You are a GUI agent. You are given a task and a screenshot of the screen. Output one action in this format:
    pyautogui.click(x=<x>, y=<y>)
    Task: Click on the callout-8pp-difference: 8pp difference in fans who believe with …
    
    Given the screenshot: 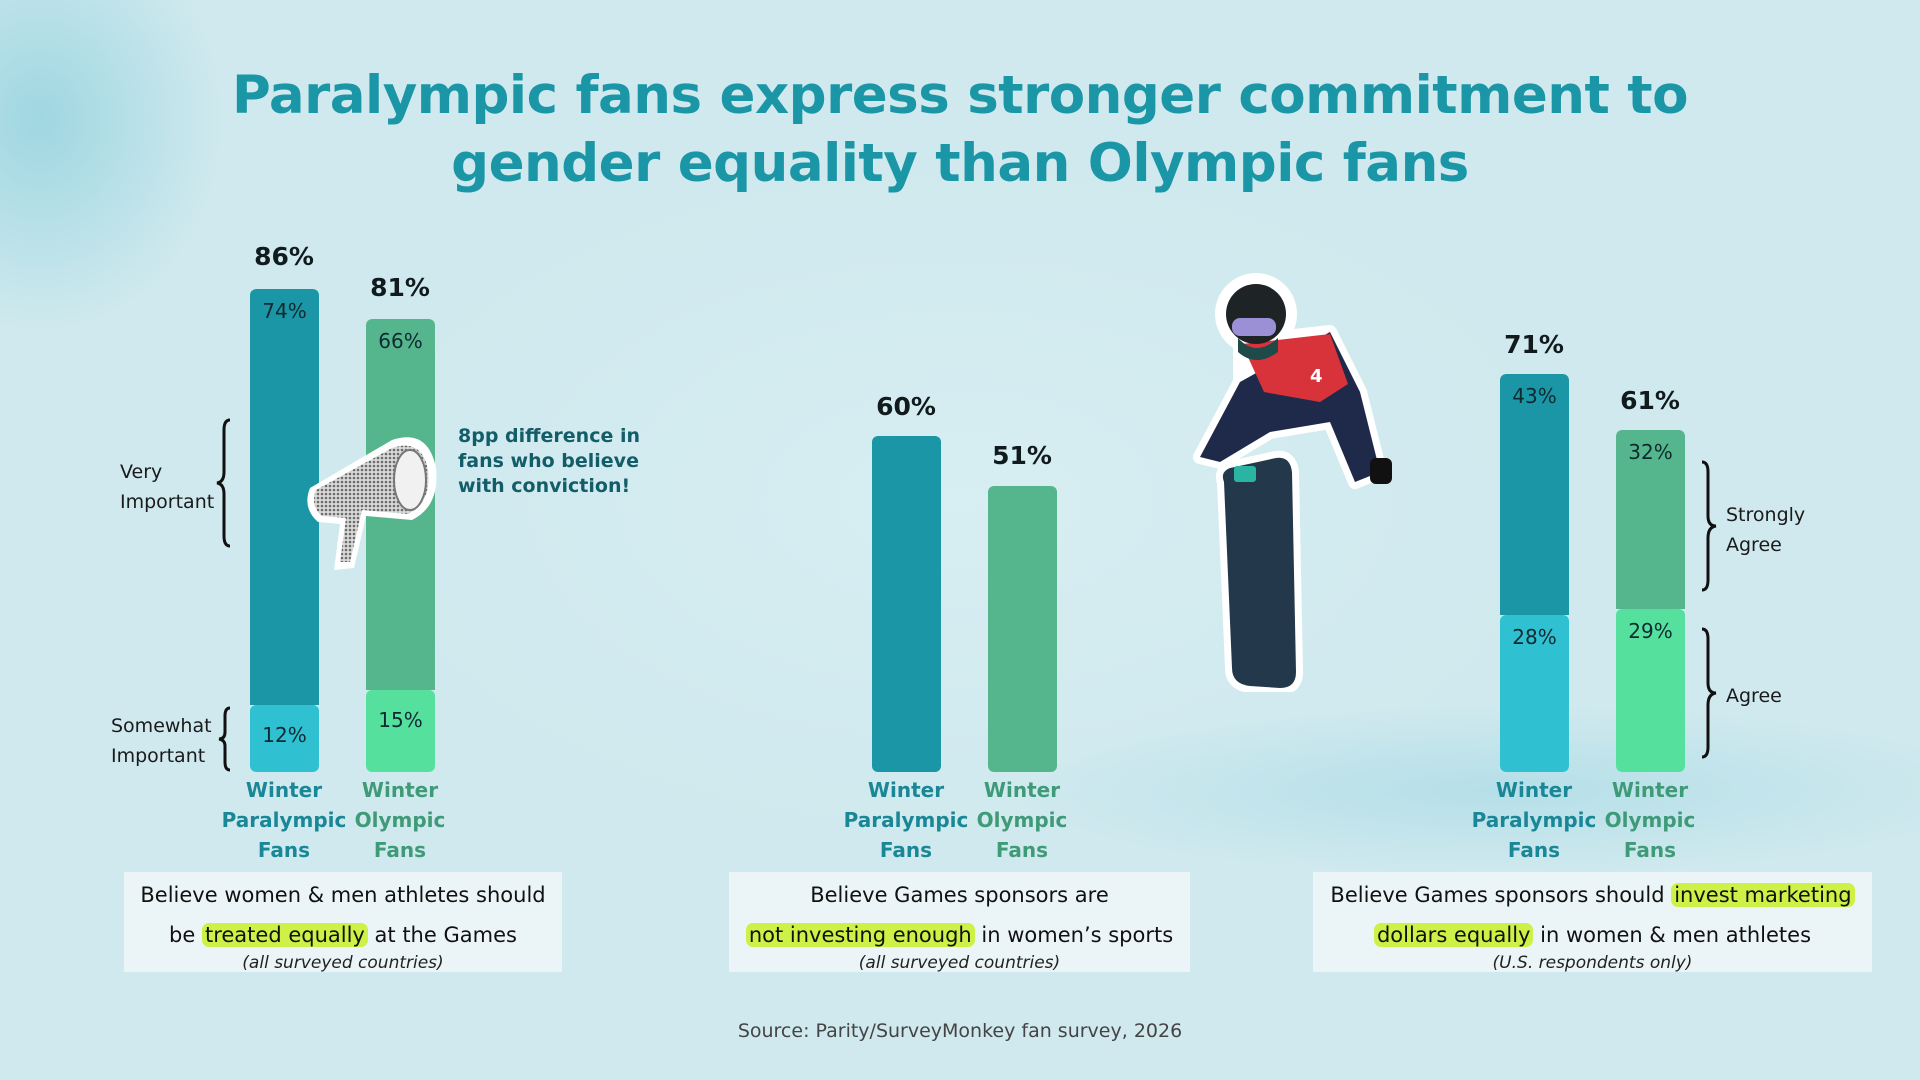 What is the action you would take?
    pyautogui.click(x=549, y=461)
    